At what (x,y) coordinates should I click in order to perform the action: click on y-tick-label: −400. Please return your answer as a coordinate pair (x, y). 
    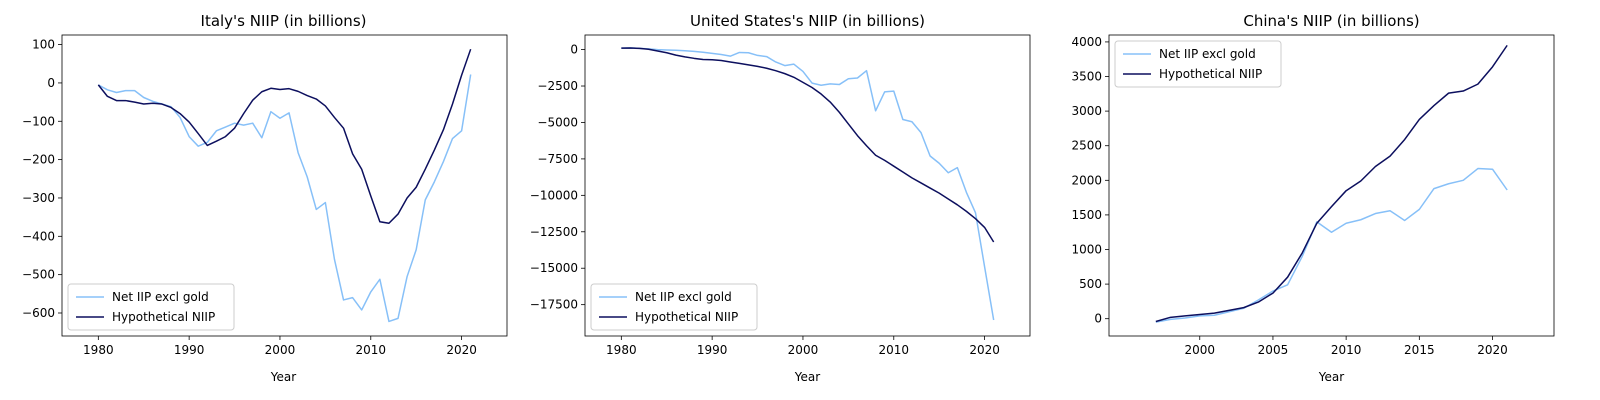
    Looking at the image, I should click on (38, 236).